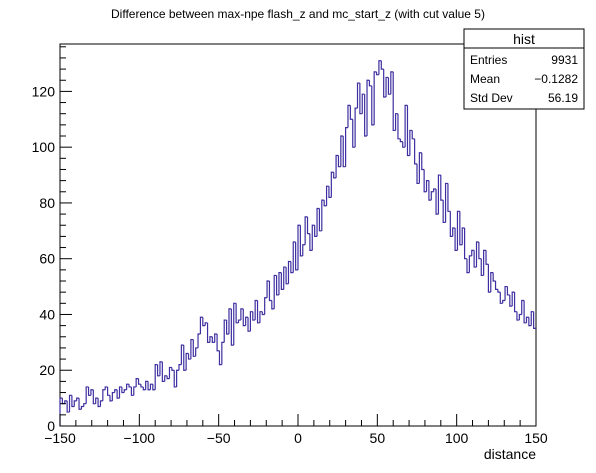  What do you see at coordinates (485, 79) in the screenshot?
I see `stats-mean-label: Mean` at bounding box center [485, 79].